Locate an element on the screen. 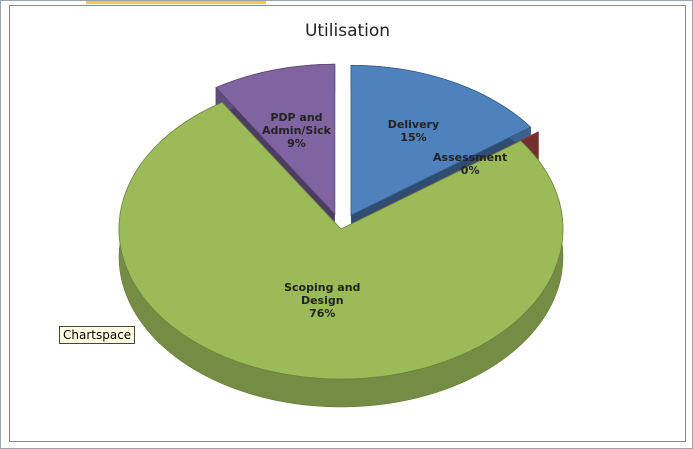 The height and width of the screenshot is (449, 693). data-label: Scoping and Design 76% is located at coordinates (322, 300).